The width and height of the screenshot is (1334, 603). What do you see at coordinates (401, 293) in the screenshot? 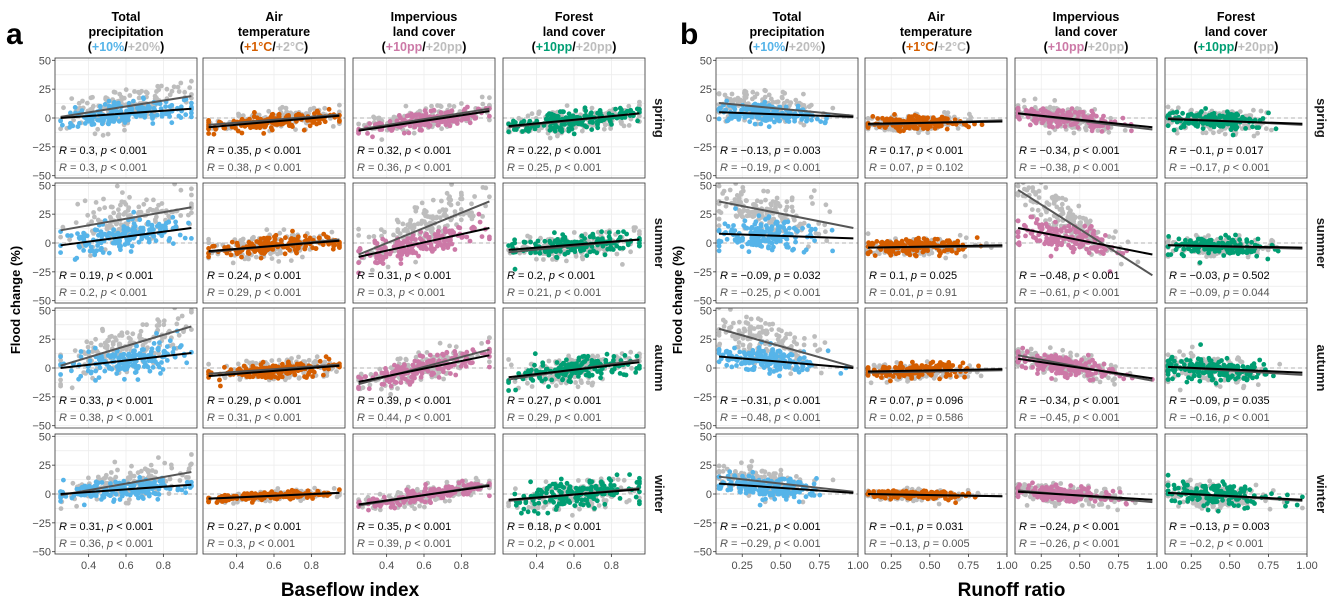
I see `stat-annotation-secondary: R = 0.3, p < 0.001` at bounding box center [401, 293].